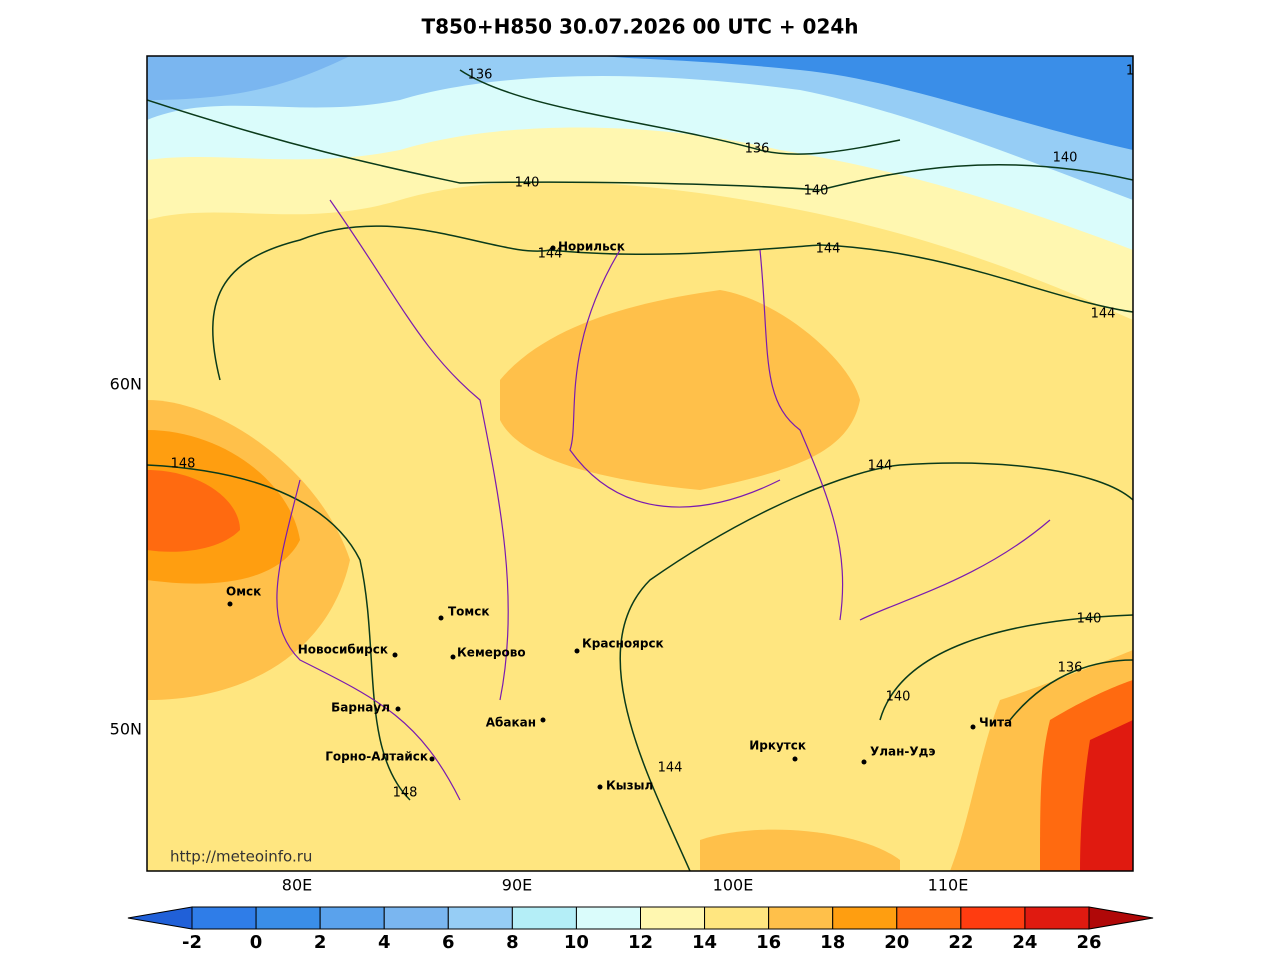  What do you see at coordinates (777, 746) in the screenshot?
I see `city: Иркутск` at bounding box center [777, 746].